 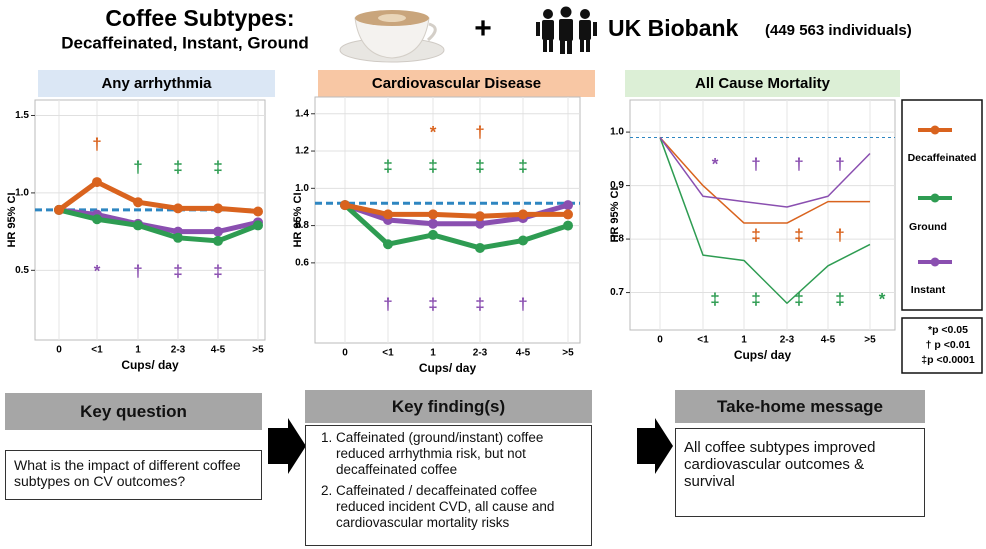 What do you see at coordinates (800, 406) in the screenshot?
I see `section-heading: Take-home message` at bounding box center [800, 406].